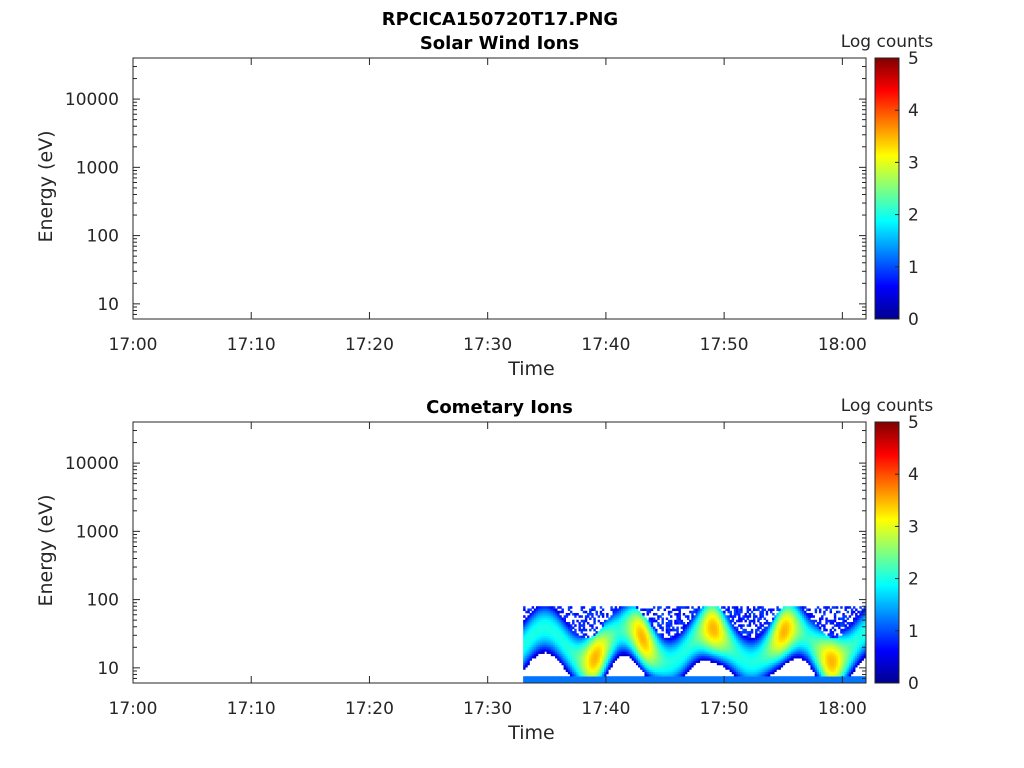 This screenshot has width=1024, height=768. I want to click on colorbar-tick-label: 3, so click(913, 527).